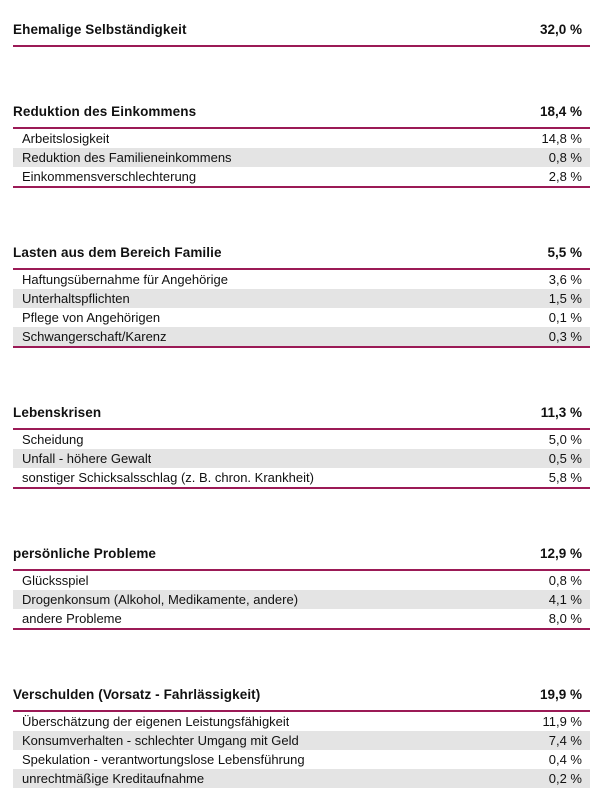 The height and width of the screenshot is (808, 603). I want to click on table-row: unrechtmäßige Kreditaufnahme 0,2 %, so click(301, 778).